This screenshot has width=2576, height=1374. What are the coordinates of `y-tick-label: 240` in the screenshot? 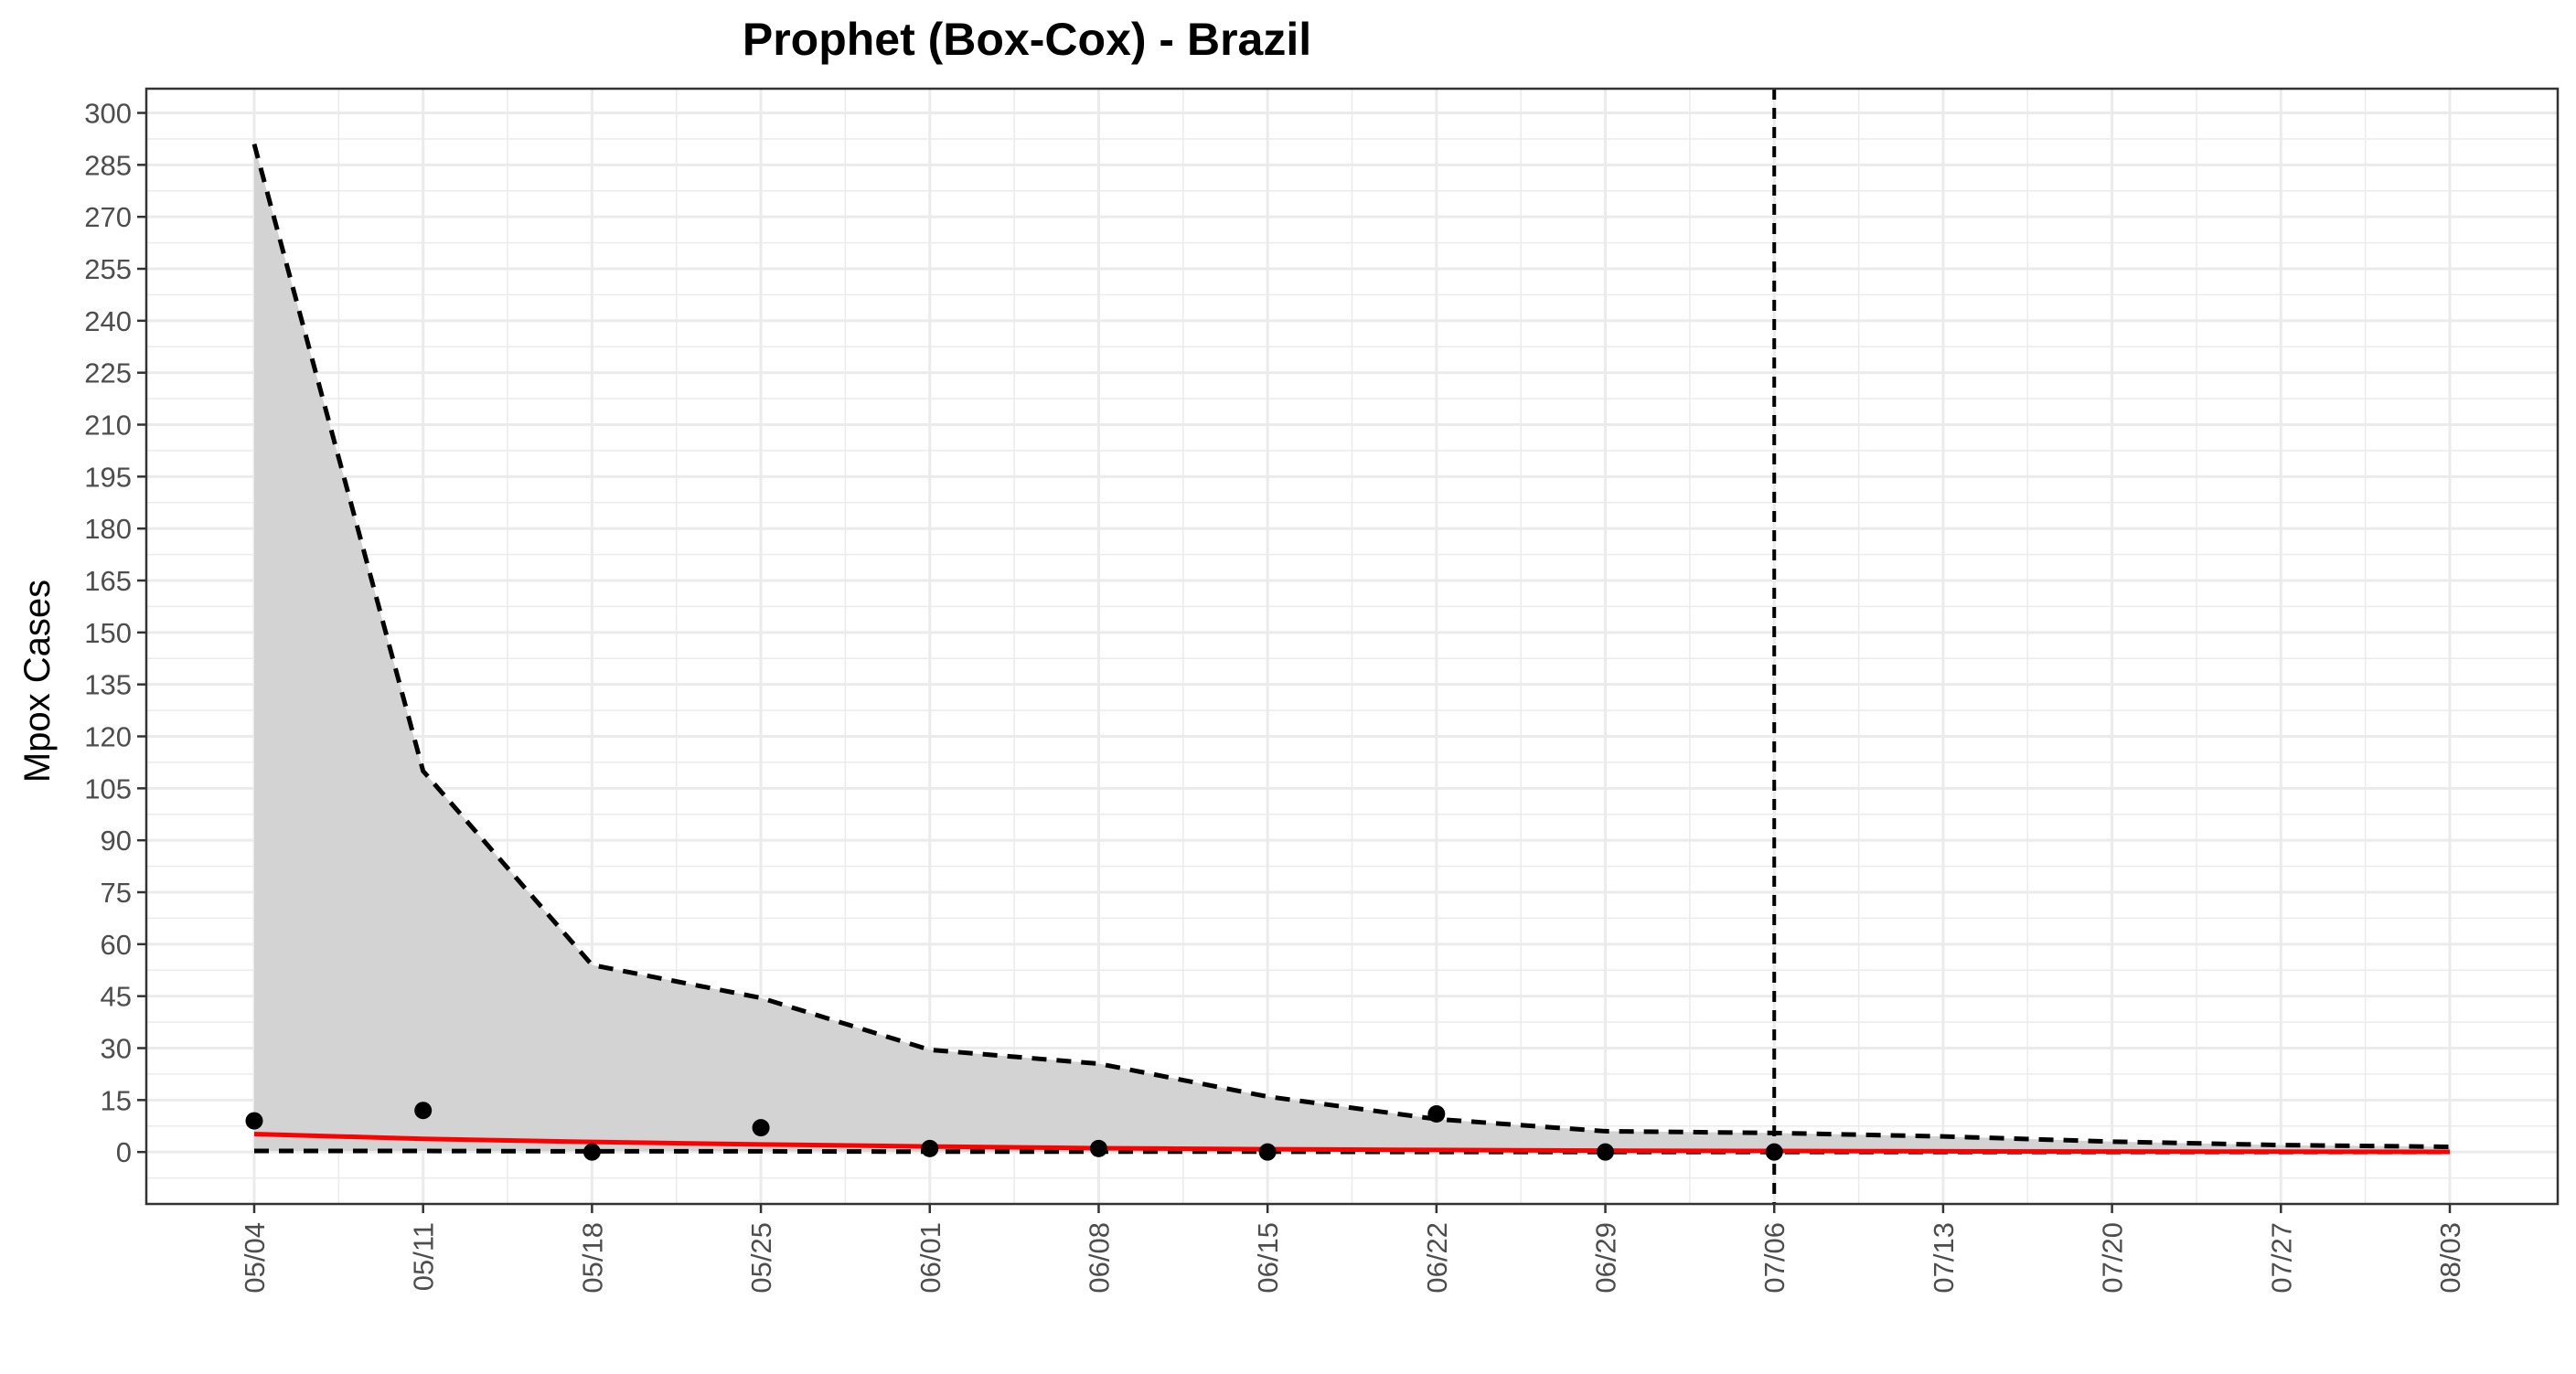 It's located at (108, 321).